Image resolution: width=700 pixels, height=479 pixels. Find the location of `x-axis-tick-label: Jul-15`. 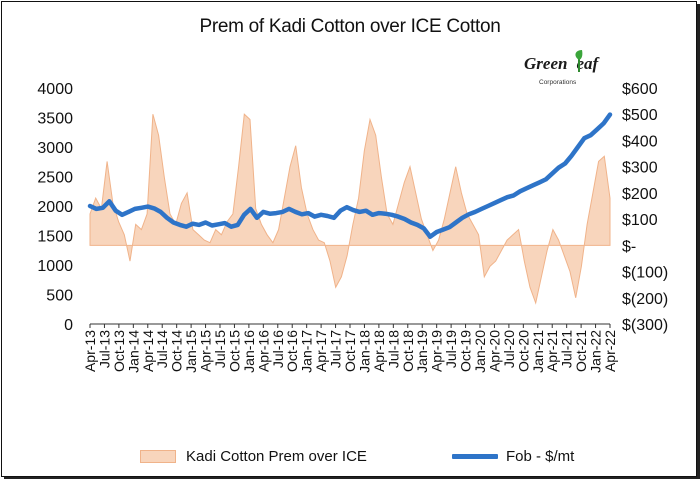

x-axis-tick-label: Jul-15 is located at coordinates (220, 349).